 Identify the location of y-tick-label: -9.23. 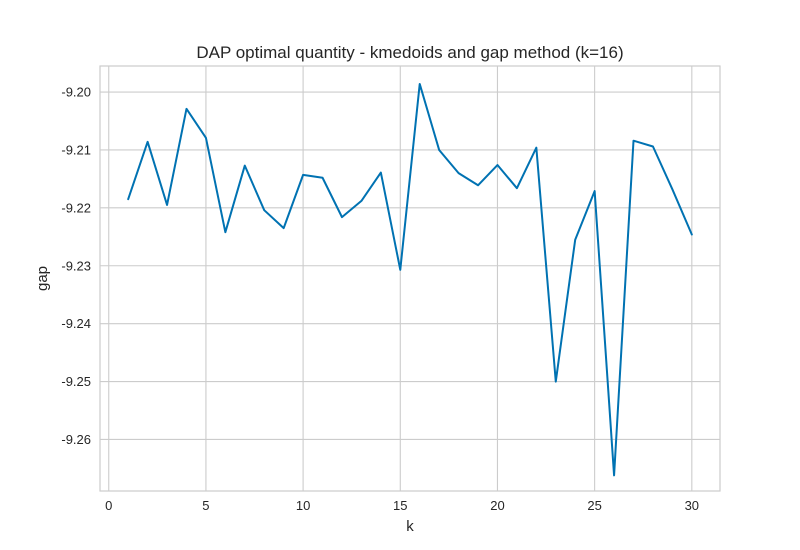
(76, 265).